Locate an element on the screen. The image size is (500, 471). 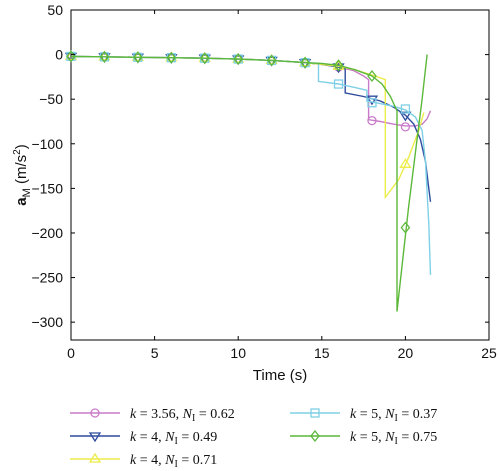
x-tick-label: 10 is located at coordinates (238, 353).